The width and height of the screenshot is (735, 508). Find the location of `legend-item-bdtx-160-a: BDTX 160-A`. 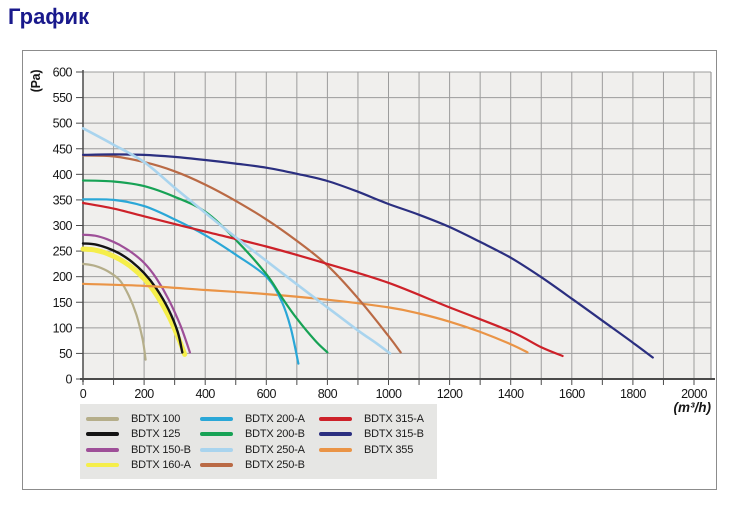

legend-item-bdtx-160-a: BDTX 160-A is located at coordinates (143, 466).